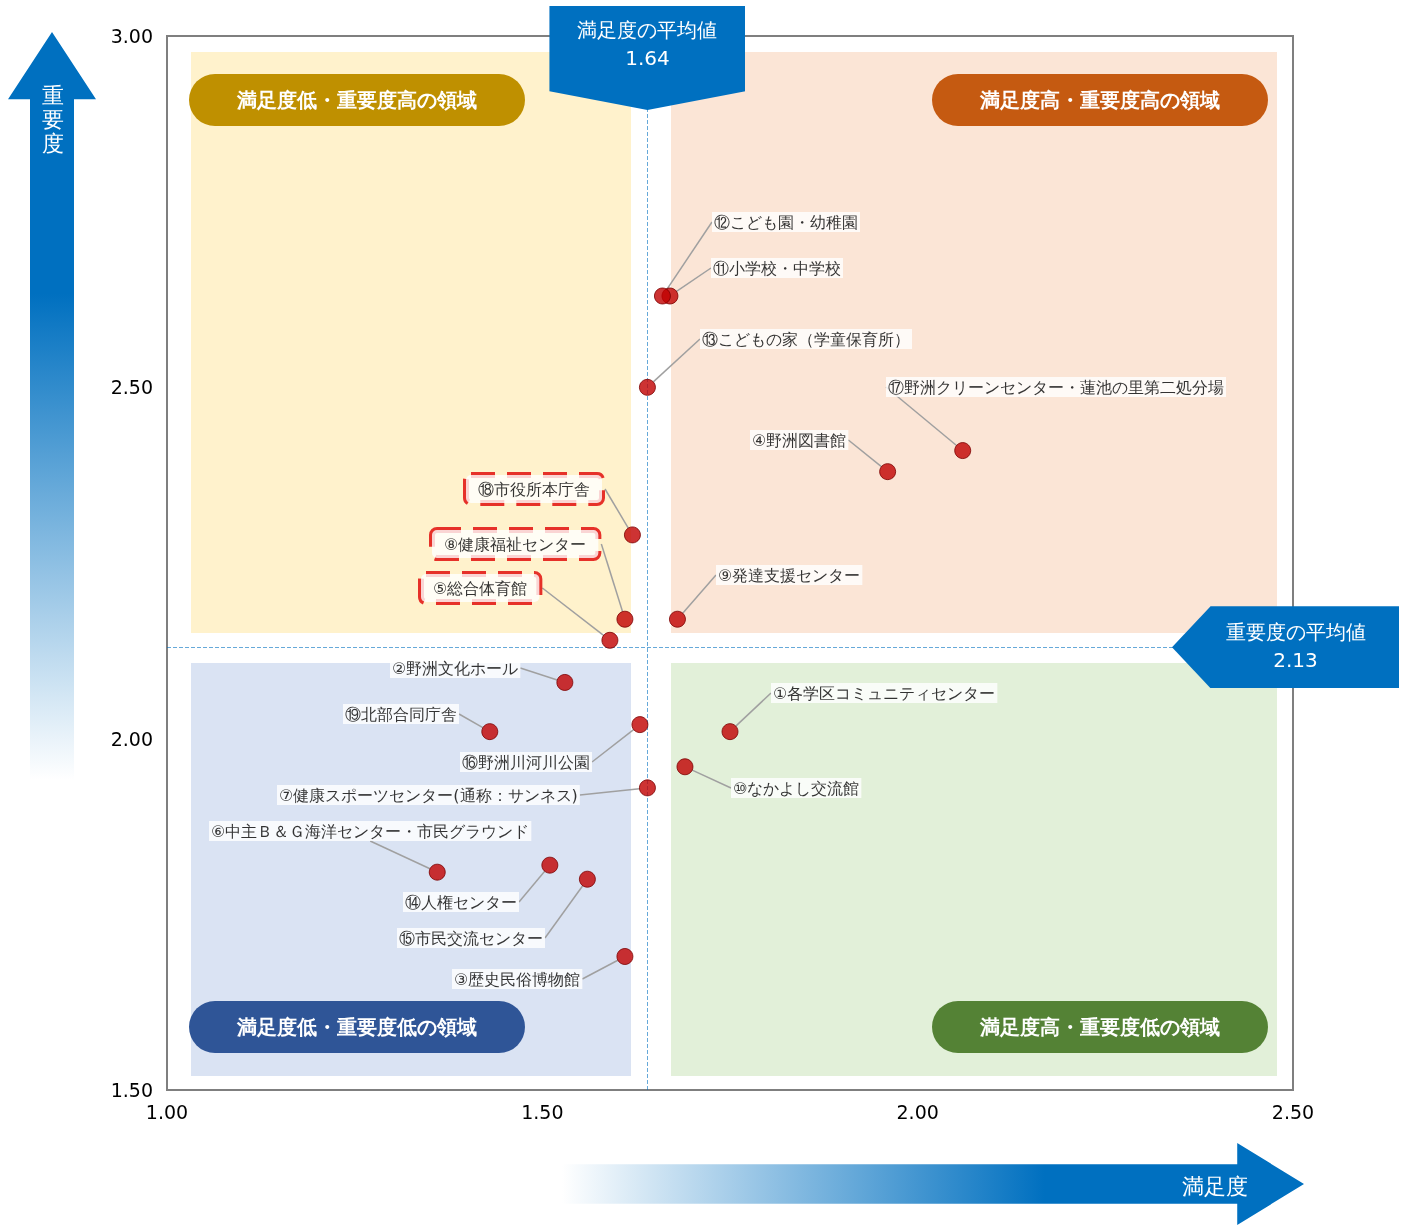 Image resolution: width=1405 pixels, height=1225 pixels. What do you see at coordinates (777, 268) in the screenshot?
I see `text: ⑪小学校・中学校` at bounding box center [777, 268].